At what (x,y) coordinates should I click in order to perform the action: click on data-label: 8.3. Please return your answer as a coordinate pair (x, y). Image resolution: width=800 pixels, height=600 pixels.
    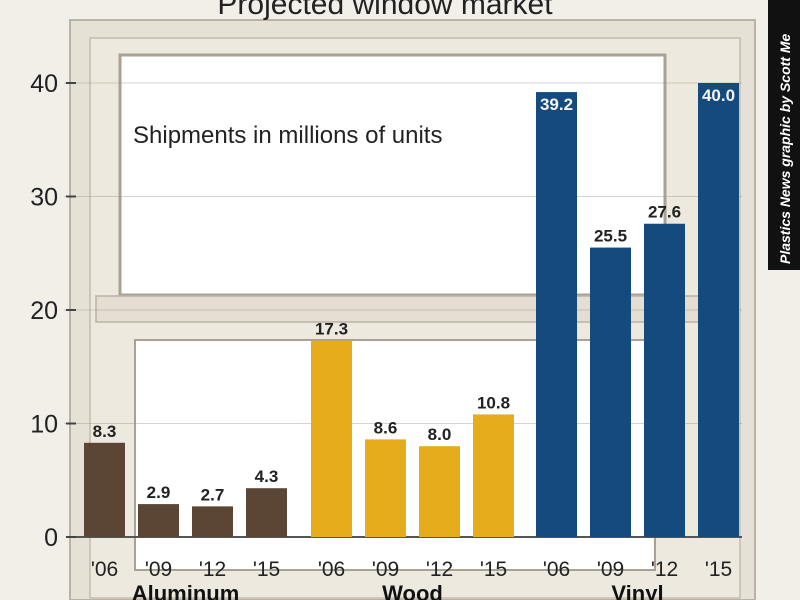
    Looking at the image, I should click on (105, 431).